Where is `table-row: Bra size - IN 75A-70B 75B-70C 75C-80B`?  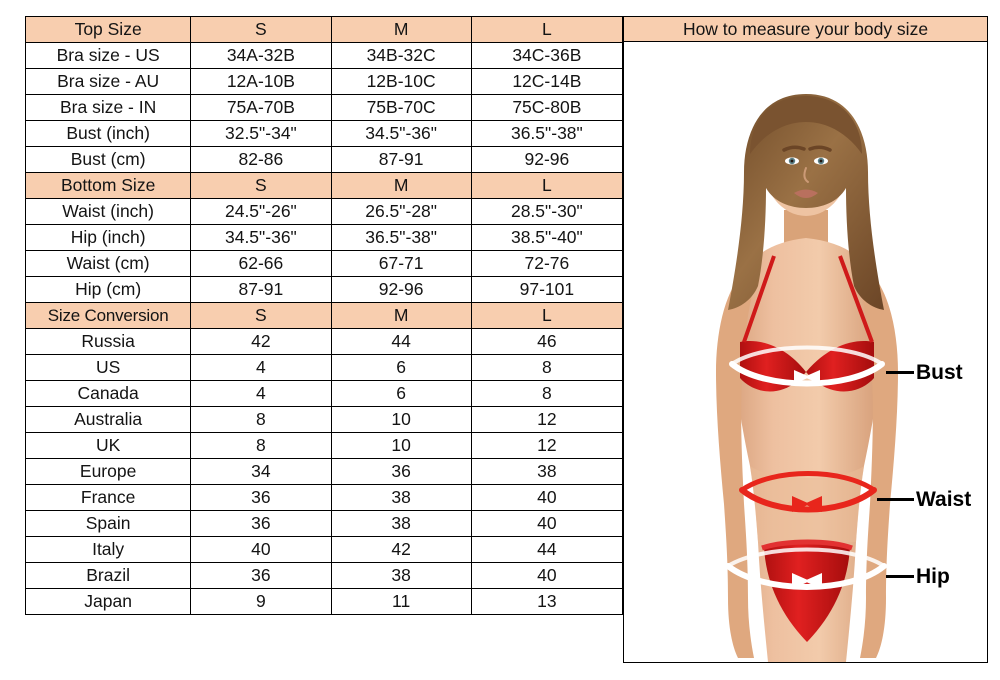
table-row: Bra size - IN 75A-70B 75B-70C 75C-80B is located at coordinates (324, 107).